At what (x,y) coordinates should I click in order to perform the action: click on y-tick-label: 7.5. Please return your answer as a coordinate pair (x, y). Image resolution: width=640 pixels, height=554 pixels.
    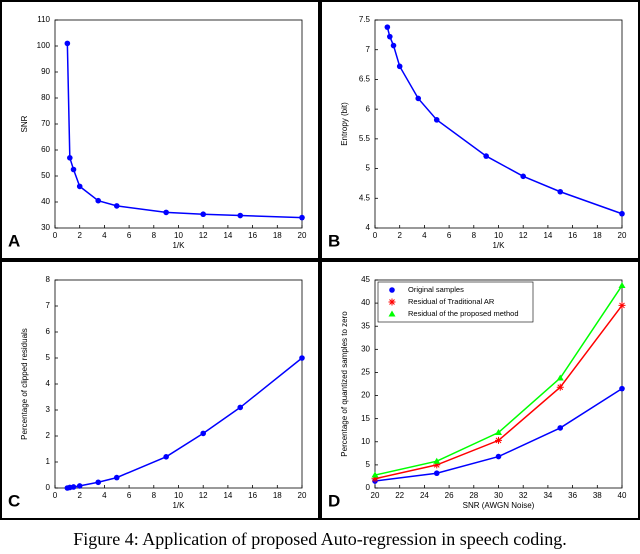
    Looking at the image, I should click on (365, 19).